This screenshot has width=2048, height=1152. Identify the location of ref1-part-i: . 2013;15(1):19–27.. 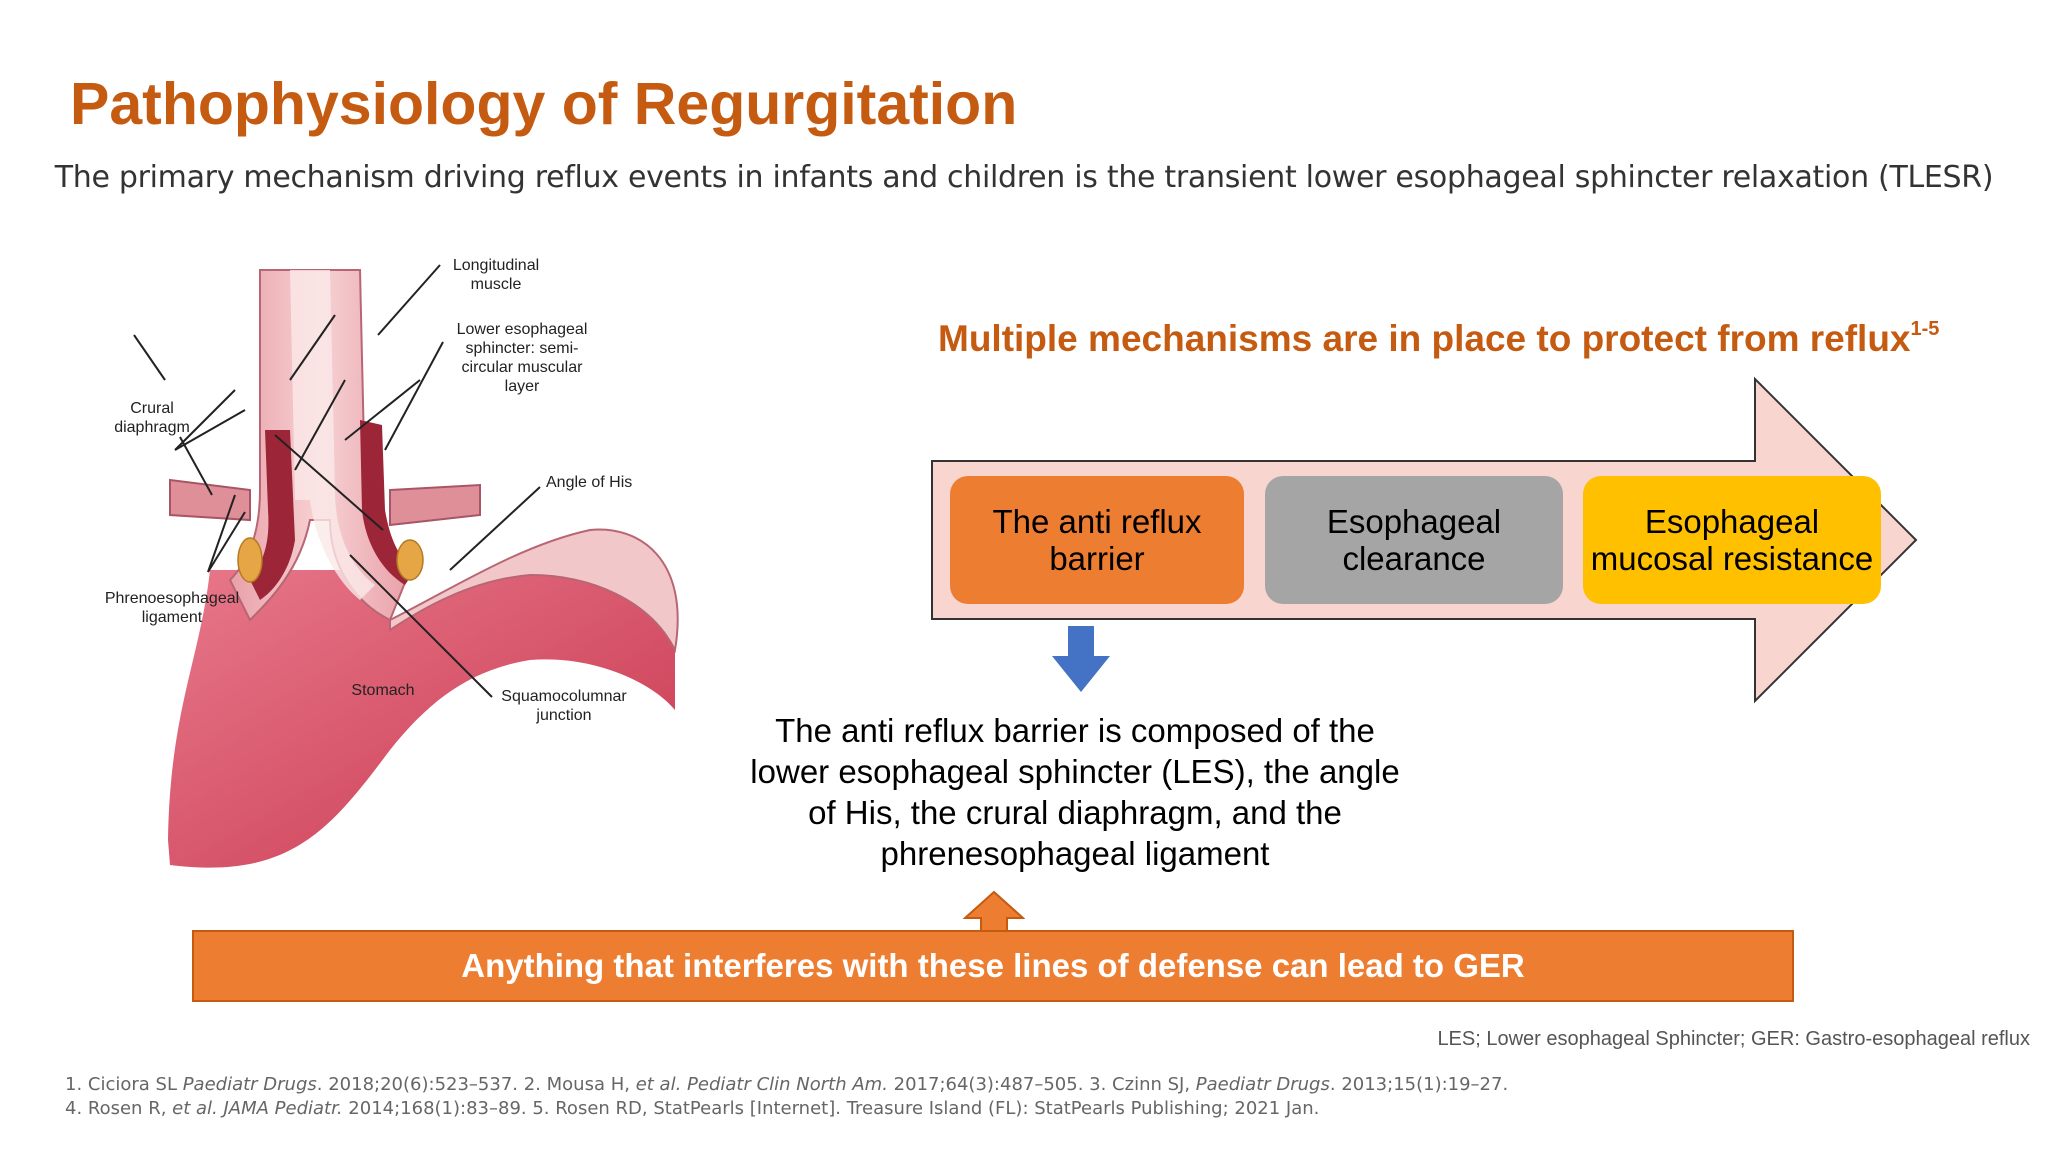
(1419, 1084).